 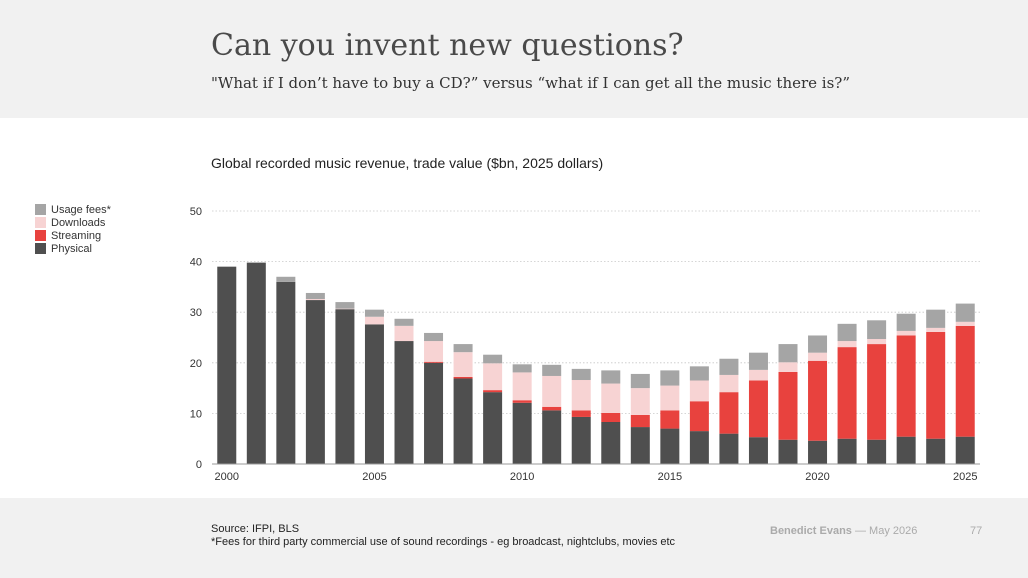 I want to click on legend-item-usage-fees: Usage fees*, so click(x=73, y=209).